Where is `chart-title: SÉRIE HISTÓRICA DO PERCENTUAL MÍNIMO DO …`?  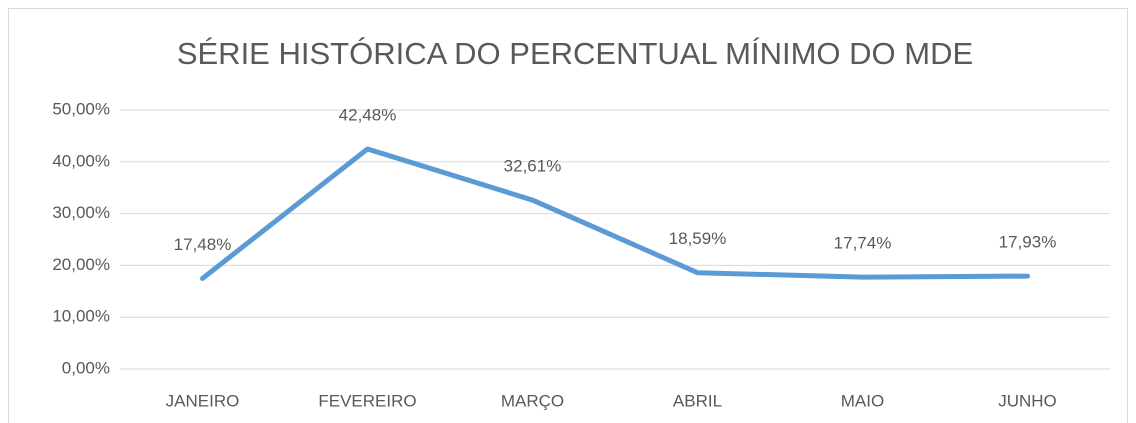
chart-title: SÉRIE HISTÓRICA DO PERCENTUAL MÍNIMO DO … is located at coordinates (575, 53).